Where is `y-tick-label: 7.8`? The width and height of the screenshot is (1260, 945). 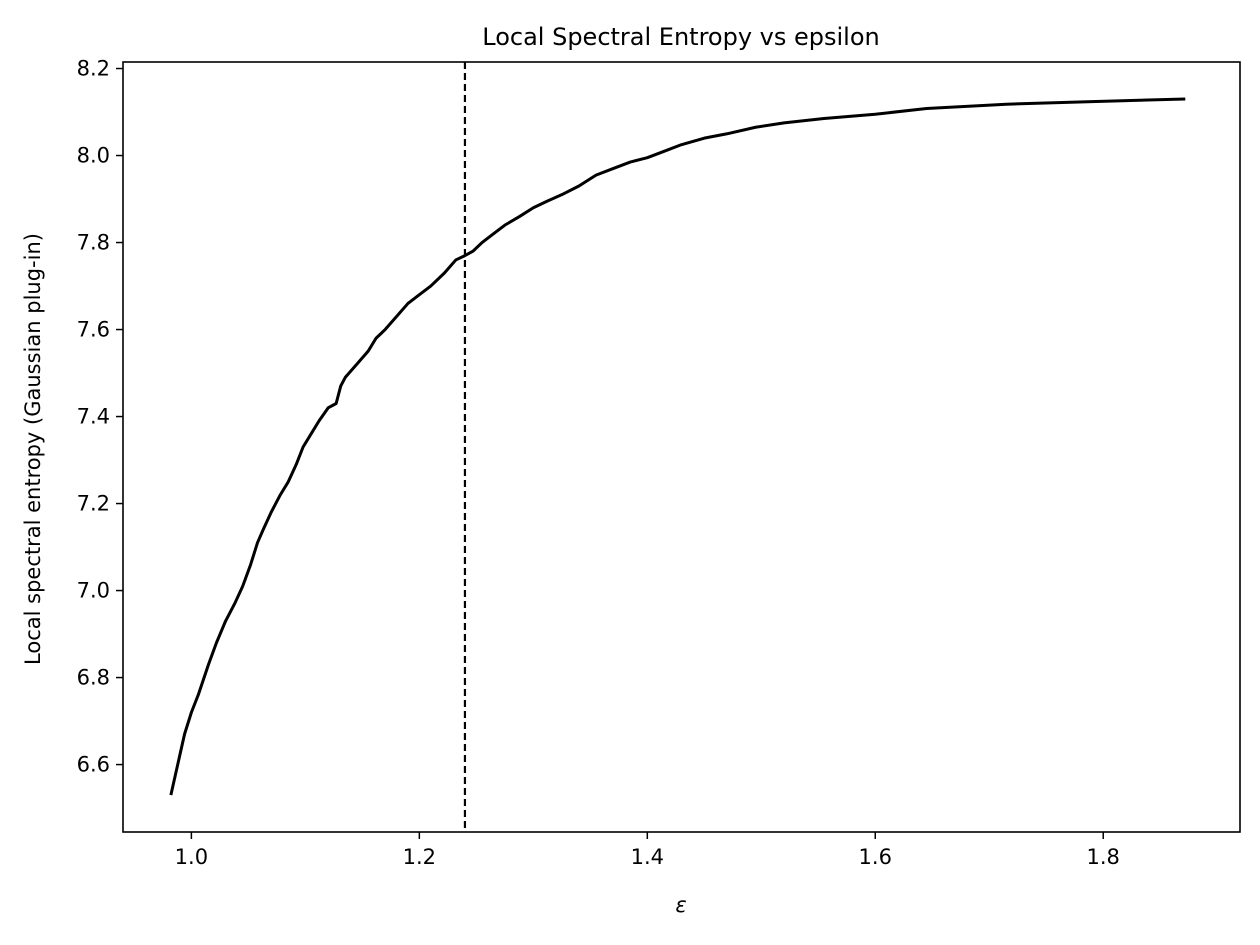
y-tick-label: 7.8 is located at coordinates (93, 243).